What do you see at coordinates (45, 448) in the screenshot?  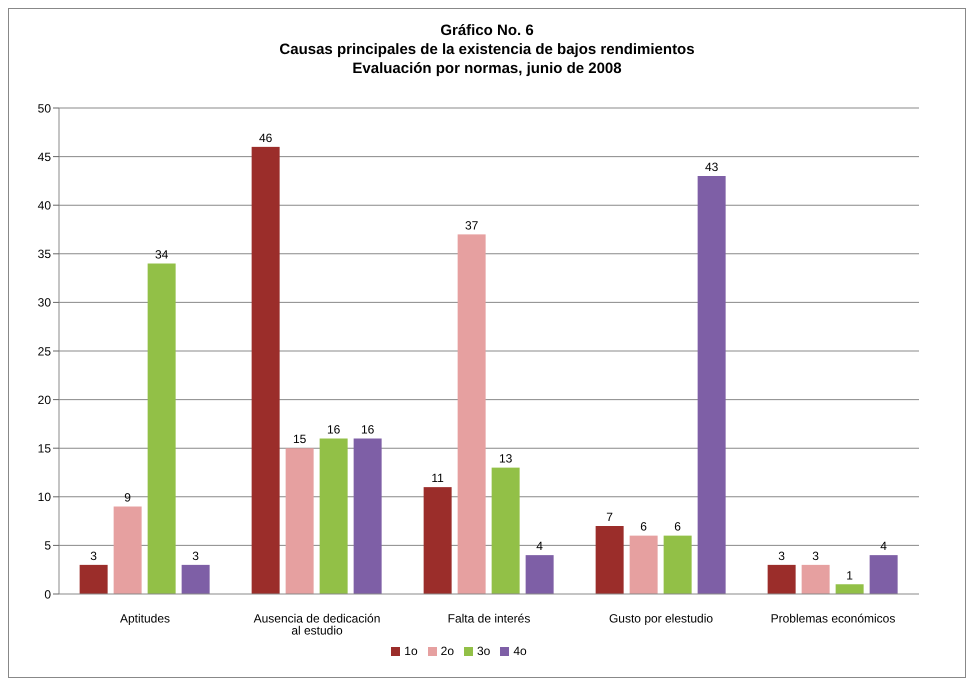 I see `y-tick-label: 15` at bounding box center [45, 448].